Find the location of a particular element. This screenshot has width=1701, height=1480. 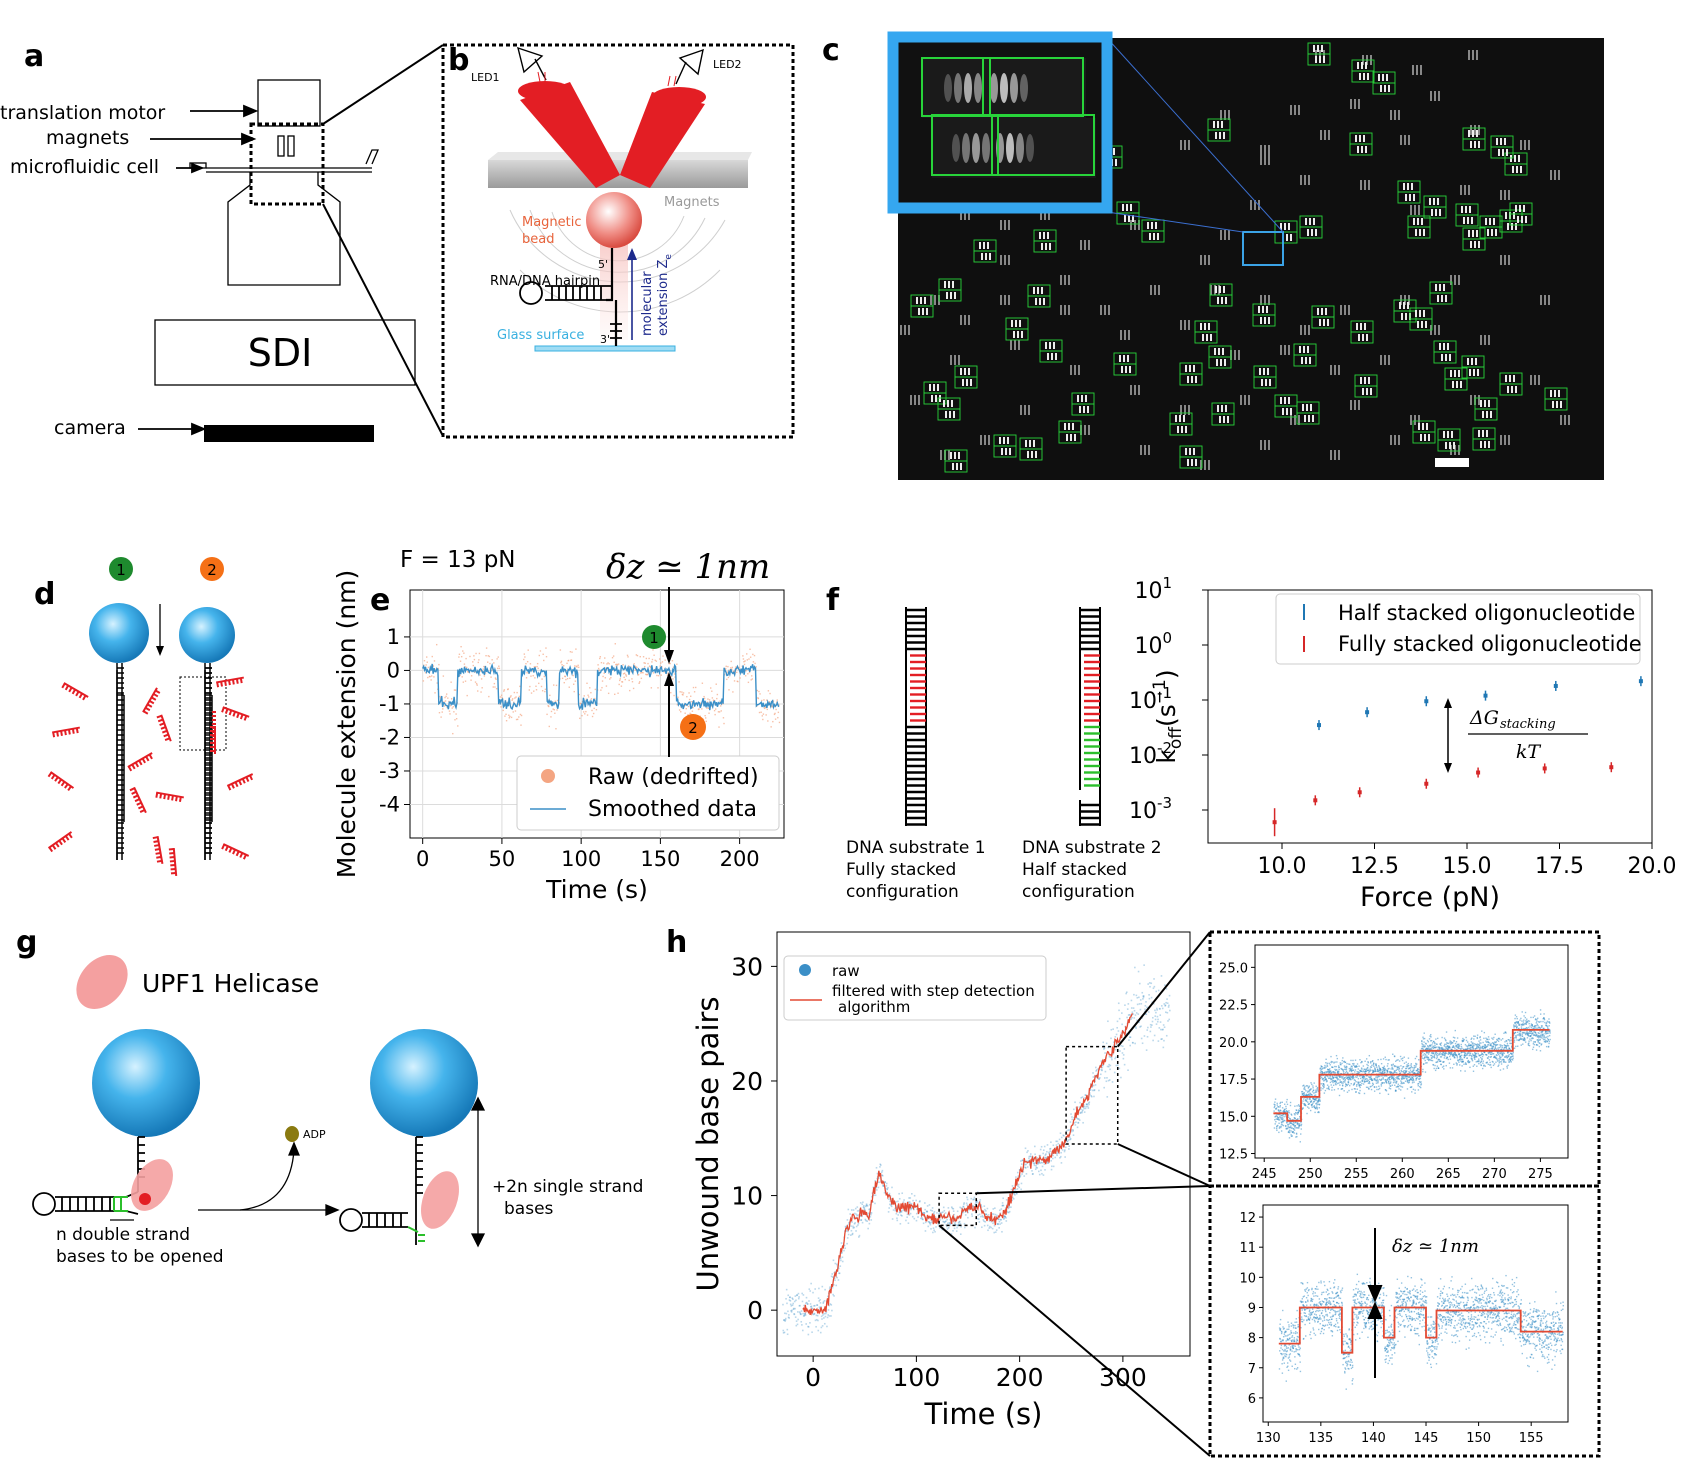

panel-letter-b: b is located at coordinates (458, 60).